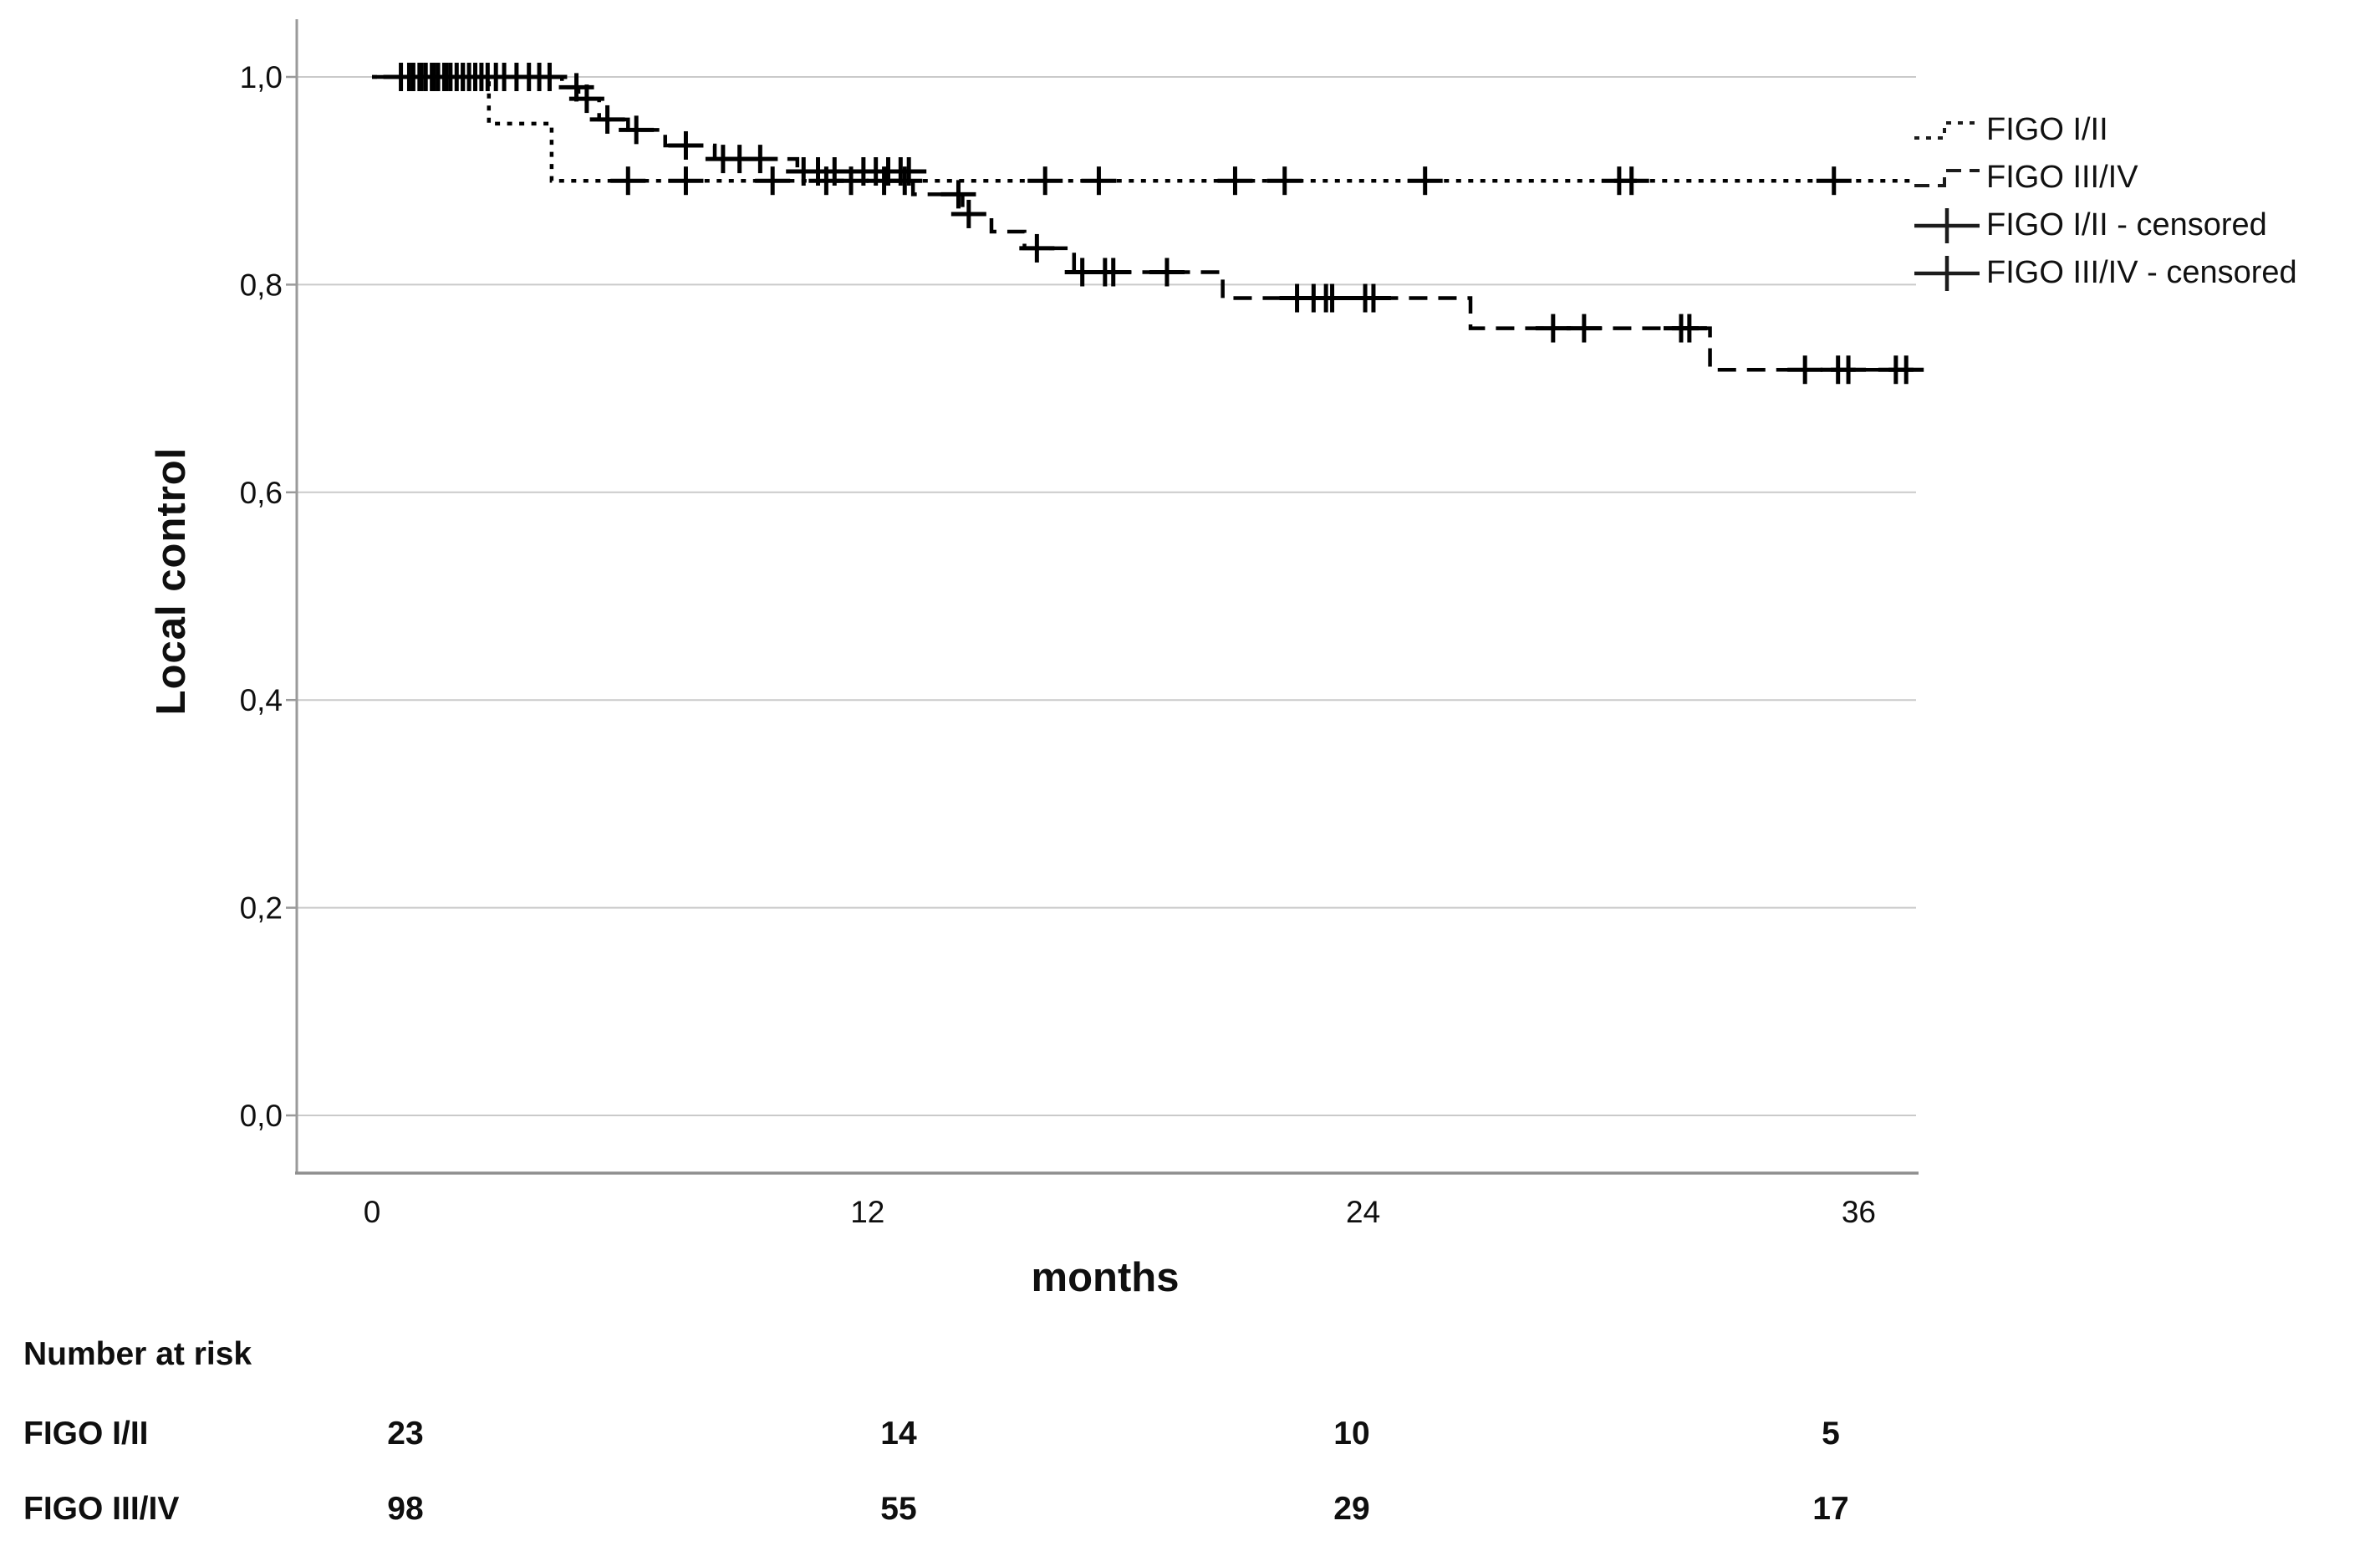 Image resolution: width=2380 pixels, height=1541 pixels. Describe the element at coordinates (2062, 177) in the screenshot. I see `legend-label: FIGO III/IV` at that location.